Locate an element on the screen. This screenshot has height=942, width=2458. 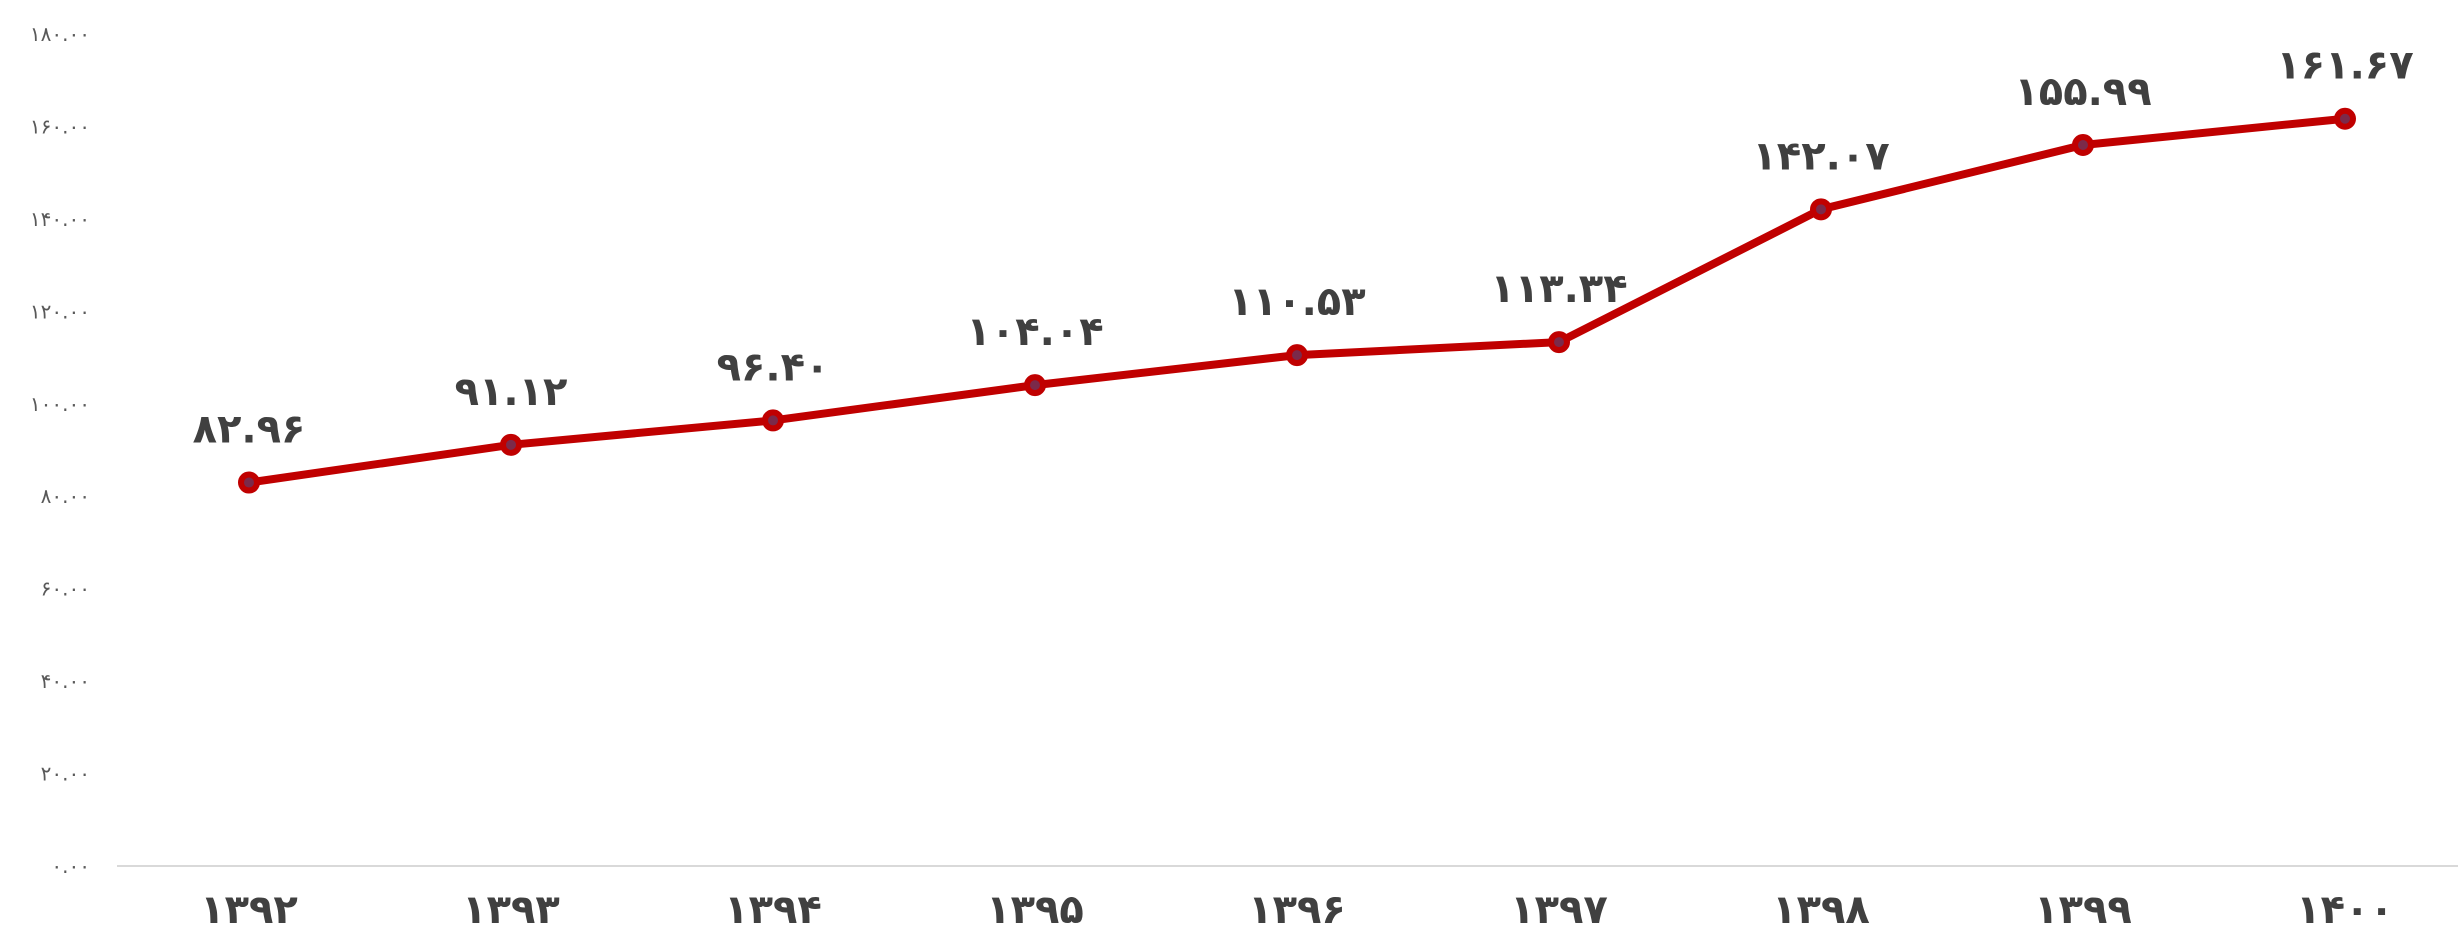
x-tick-label: ۱۳۹۲ is located at coordinates (249, 910).